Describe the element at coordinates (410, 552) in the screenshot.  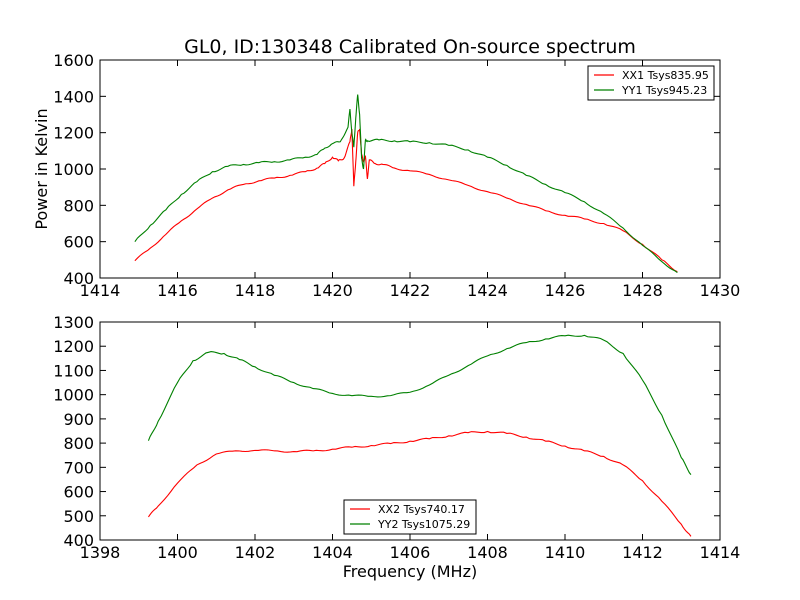
I see `x-tick-label: 1406` at that location.